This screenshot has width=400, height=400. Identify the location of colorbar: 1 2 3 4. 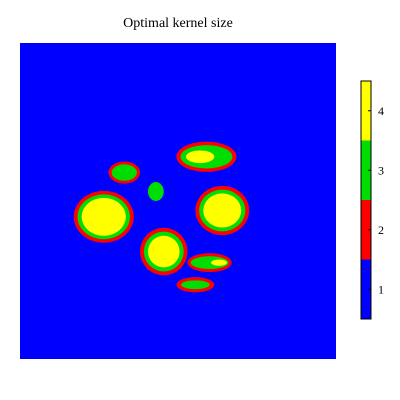
(372, 200).